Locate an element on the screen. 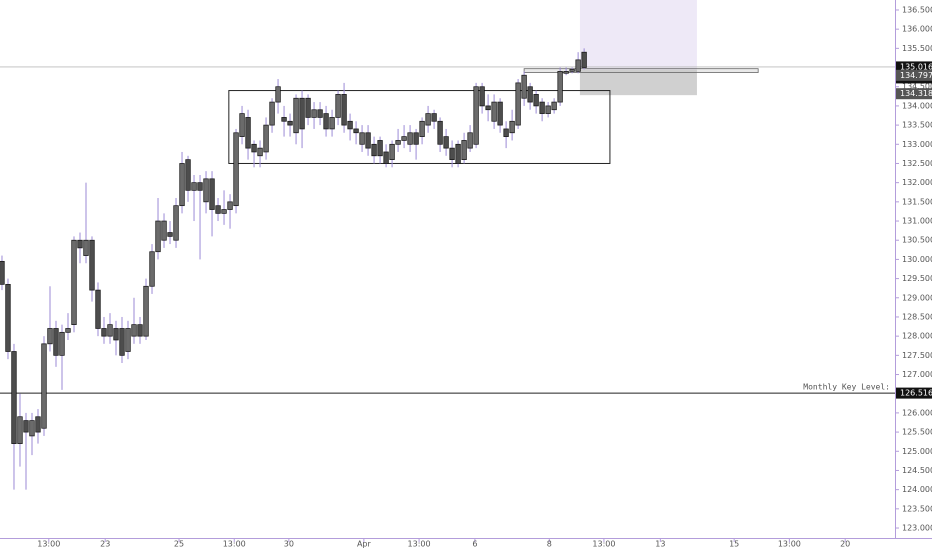 This screenshot has width=932, height=550. y-tick-label: 129.500 is located at coordinates (917, 278).